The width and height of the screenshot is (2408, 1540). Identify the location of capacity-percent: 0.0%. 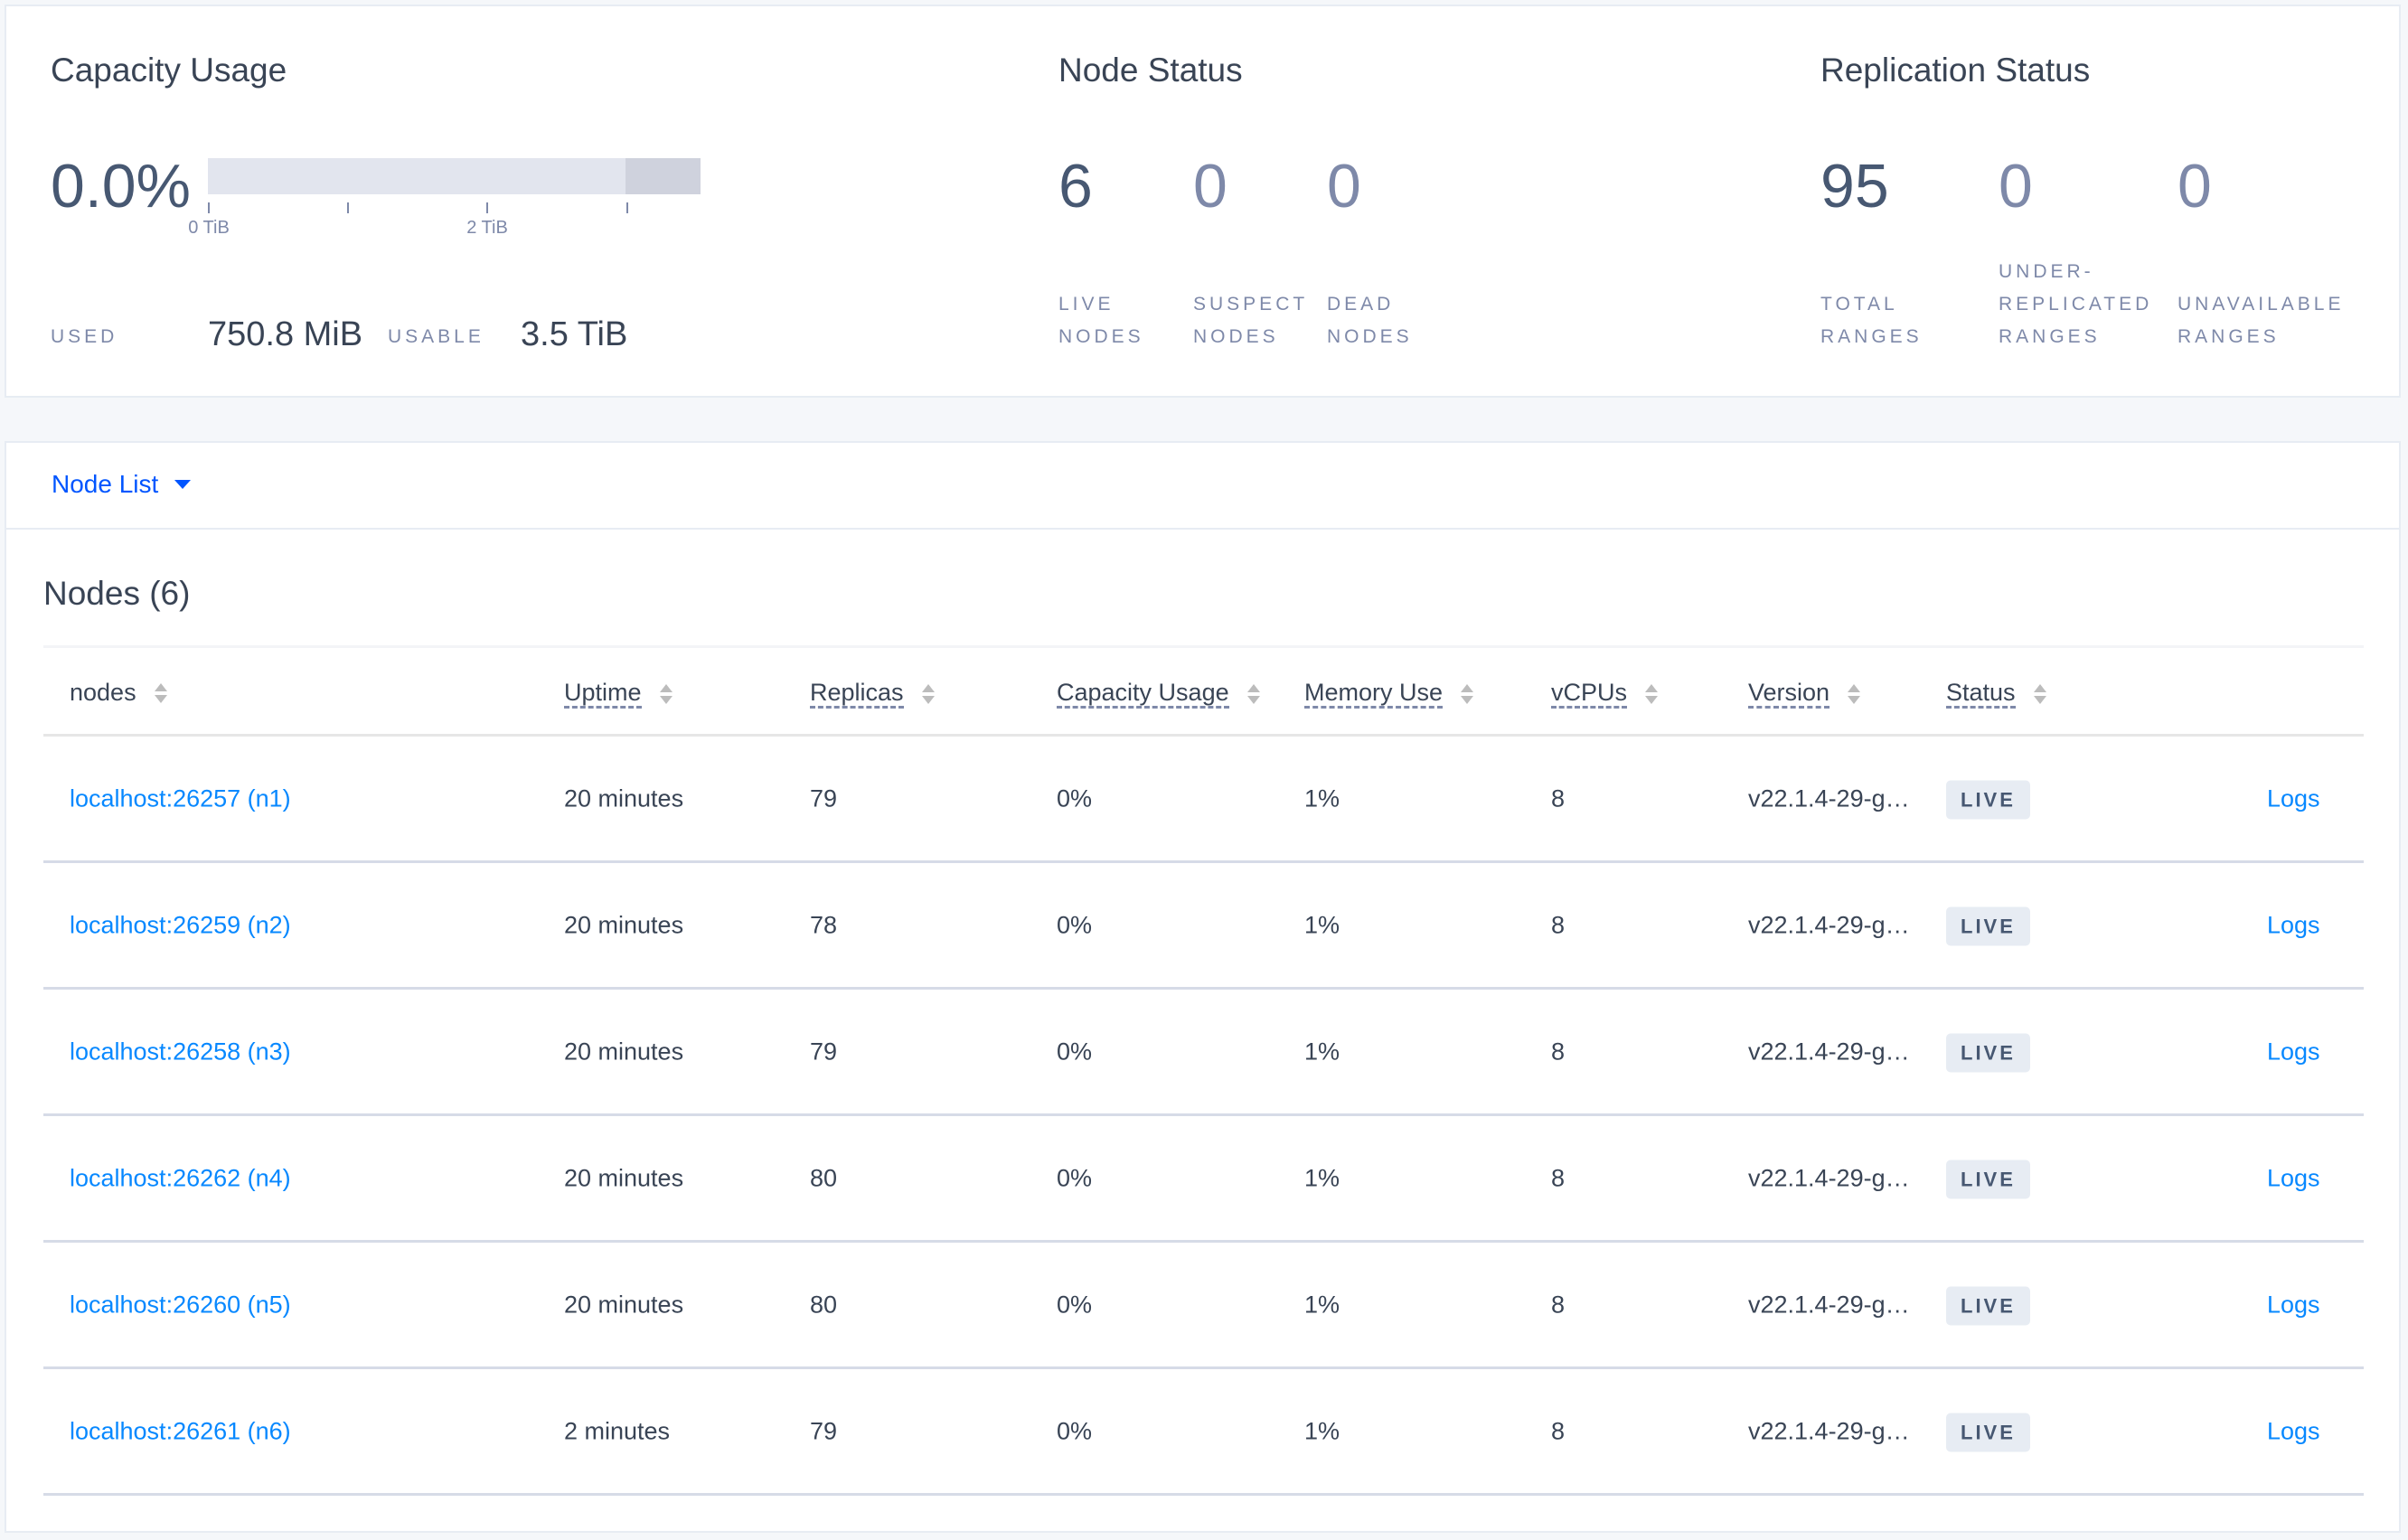
(121, 186).